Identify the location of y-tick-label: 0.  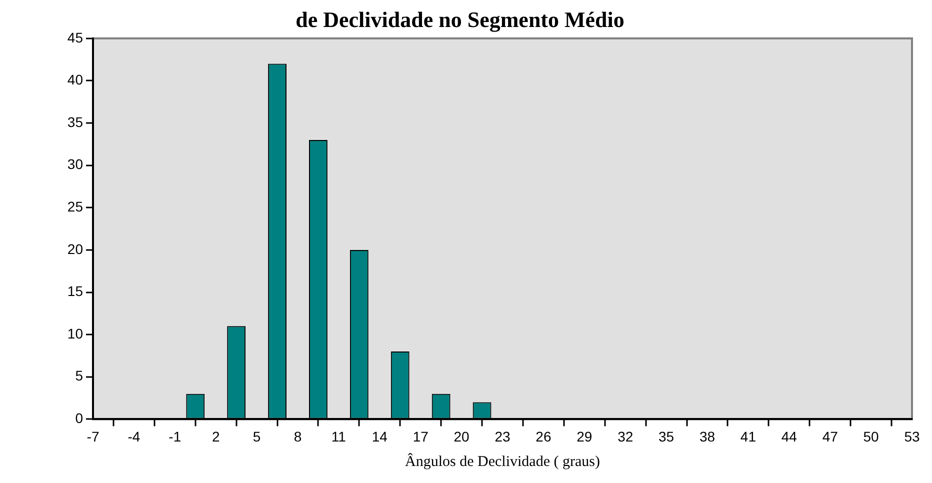
(79, 418).